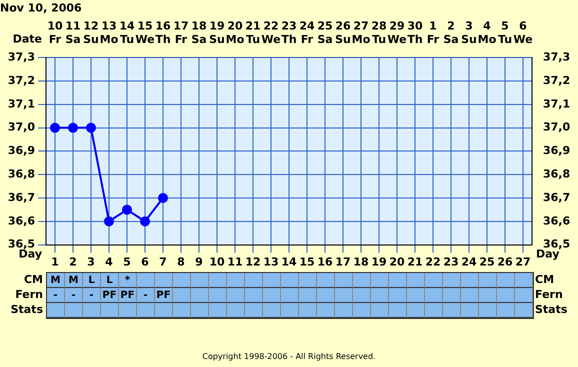  Describe the element at coordinates (505, 33) in the screenshot. I see `x2-tick-label: 5 Tu` at that location.